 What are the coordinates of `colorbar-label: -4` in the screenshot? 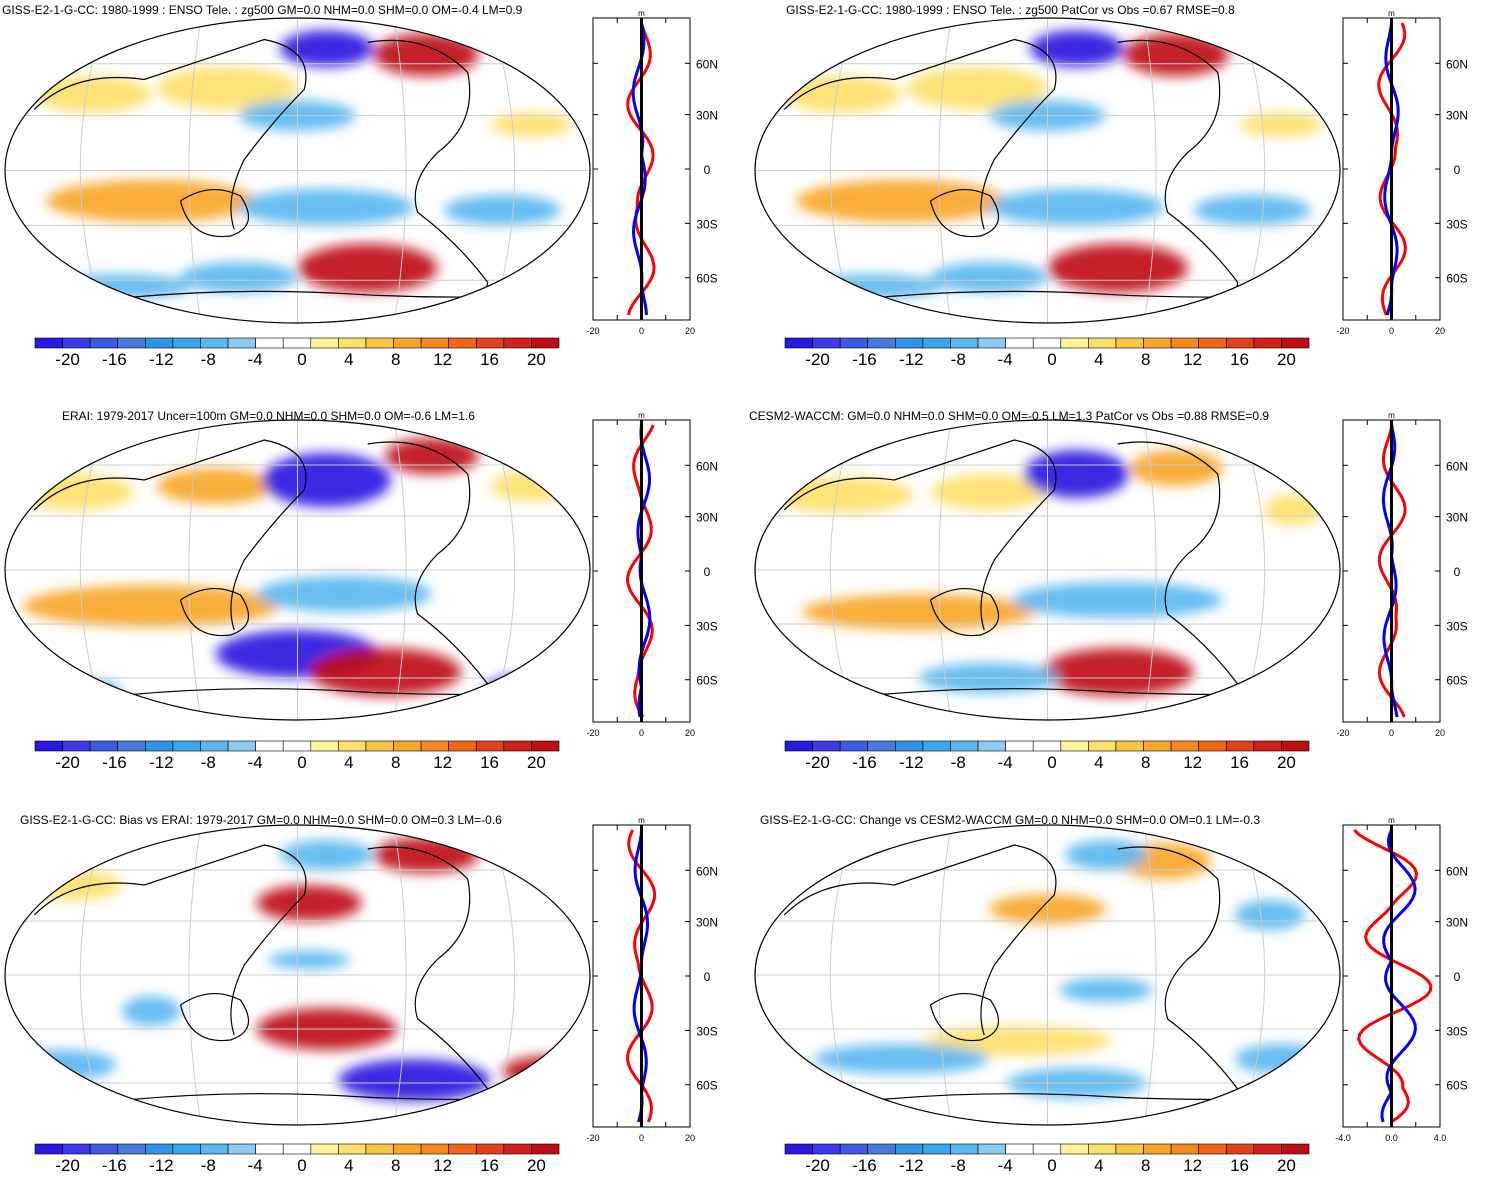 It's located at (1005, 1165).